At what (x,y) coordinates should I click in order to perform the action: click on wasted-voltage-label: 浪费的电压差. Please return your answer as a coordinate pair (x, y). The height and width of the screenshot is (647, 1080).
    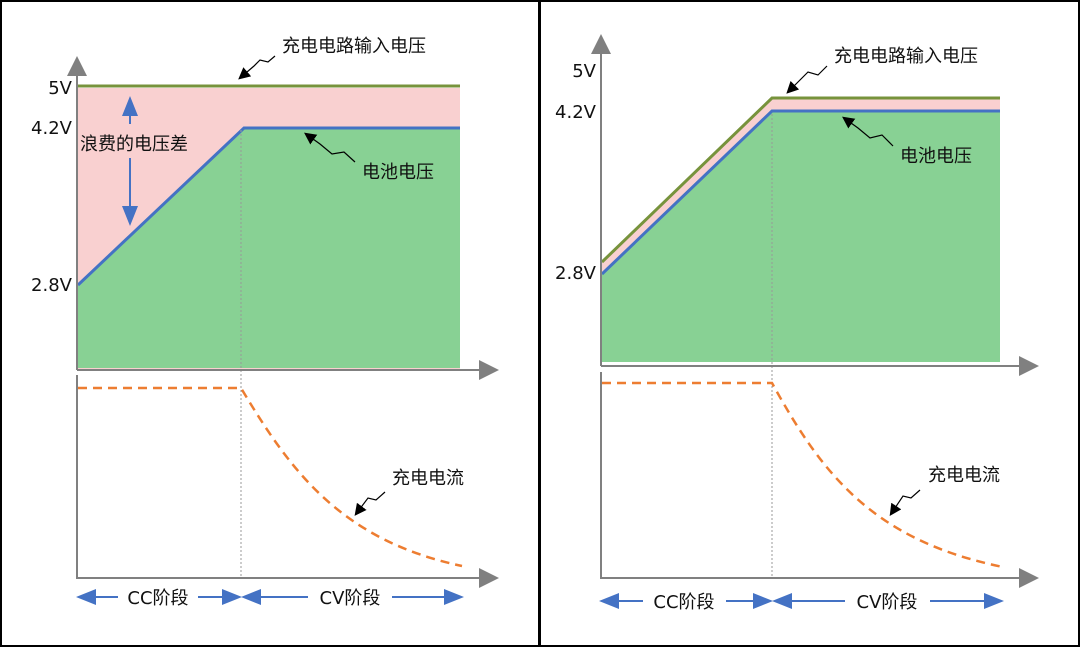
    Looking at the image, I should click on (134, 144).